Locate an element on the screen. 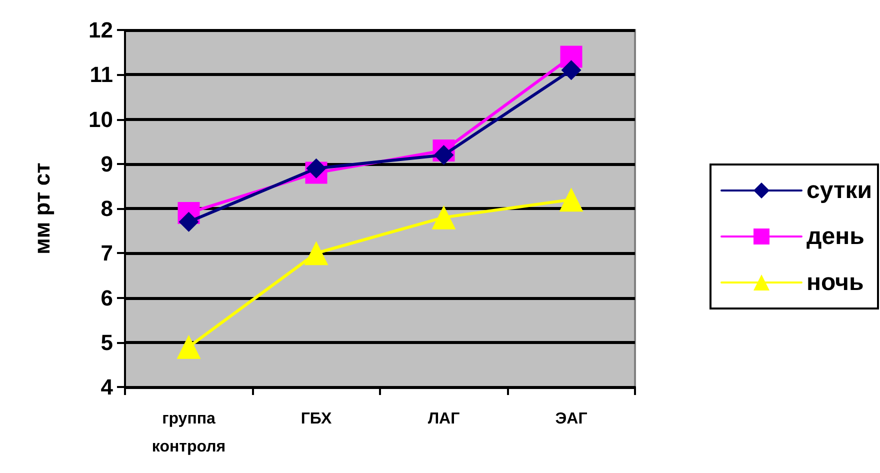 The image size is (880, 473). legend-label: ночь is located at coordinates (835, 282).